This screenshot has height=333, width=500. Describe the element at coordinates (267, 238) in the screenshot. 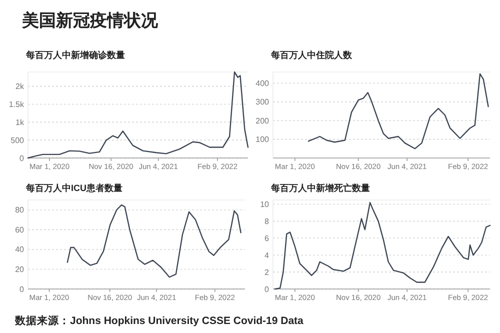

I see `y-tick-label: 6` at that location.